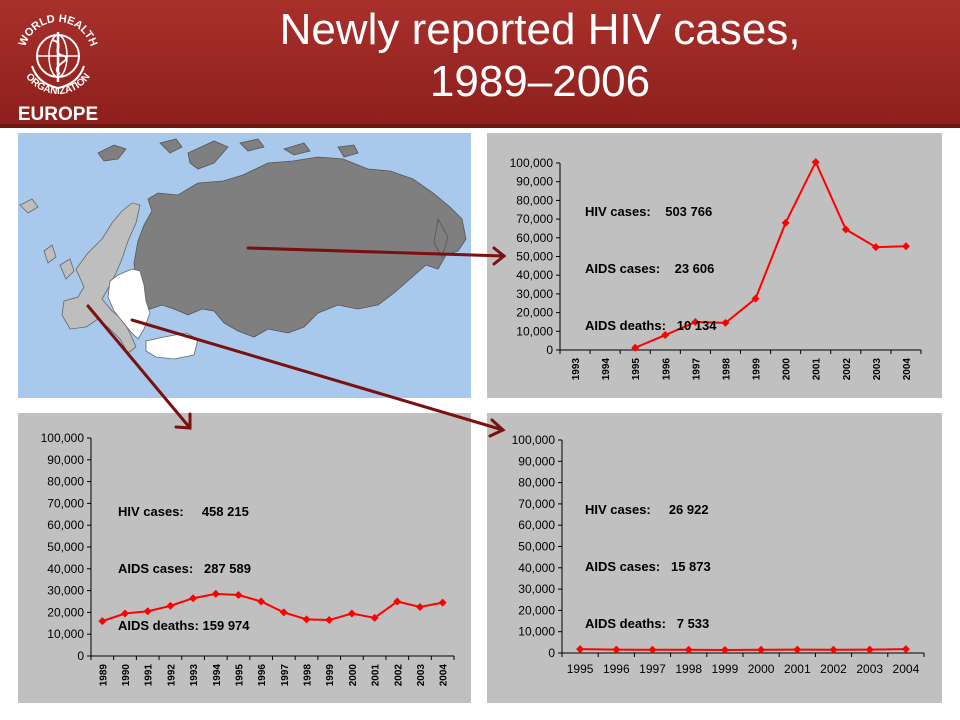  I want to click on y-tick-label: 40,000, so click(65, 569).